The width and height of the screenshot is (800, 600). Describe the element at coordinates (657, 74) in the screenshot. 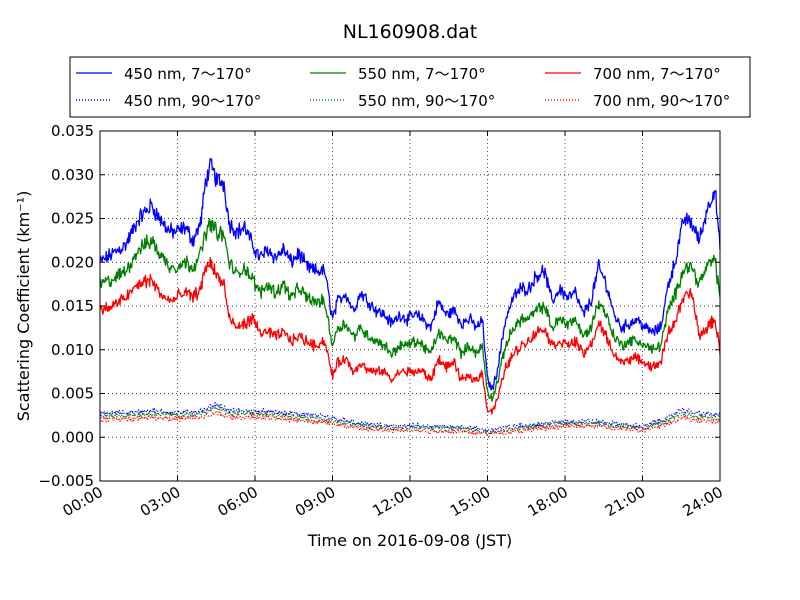

I see `legend-label: 700 nm, 7～170°` at that location.